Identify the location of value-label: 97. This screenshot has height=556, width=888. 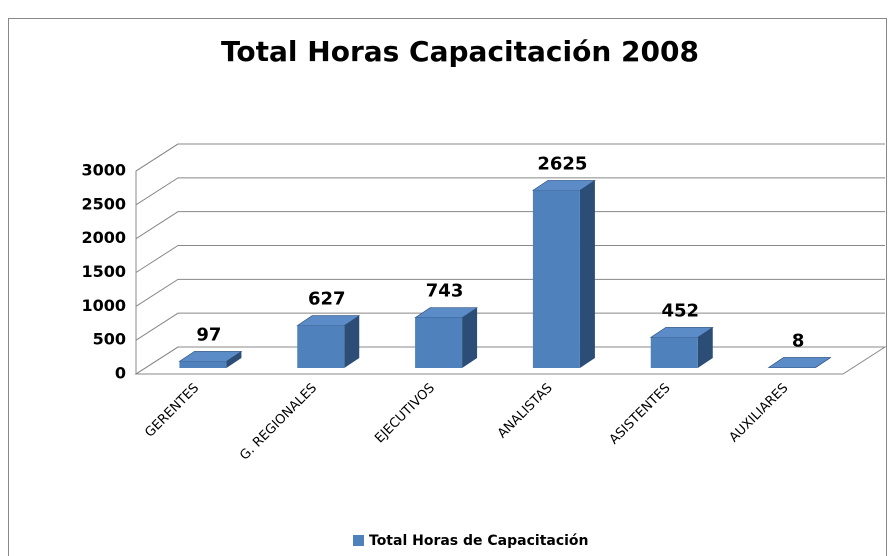
(208, 334).